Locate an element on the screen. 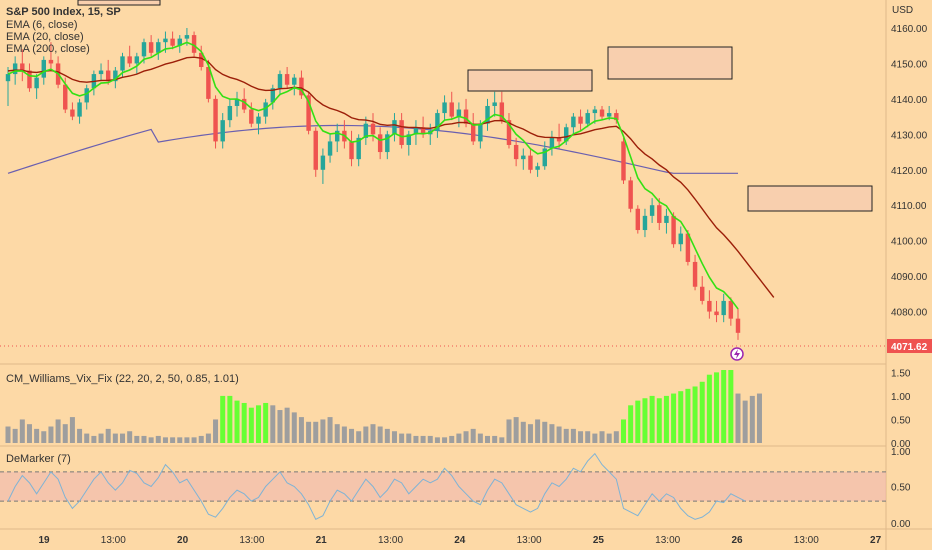 Image resolution: width=932 pixels, height=550 pixels. ema20-legend: EMA (20, close) is located at coordinates (45, 37).